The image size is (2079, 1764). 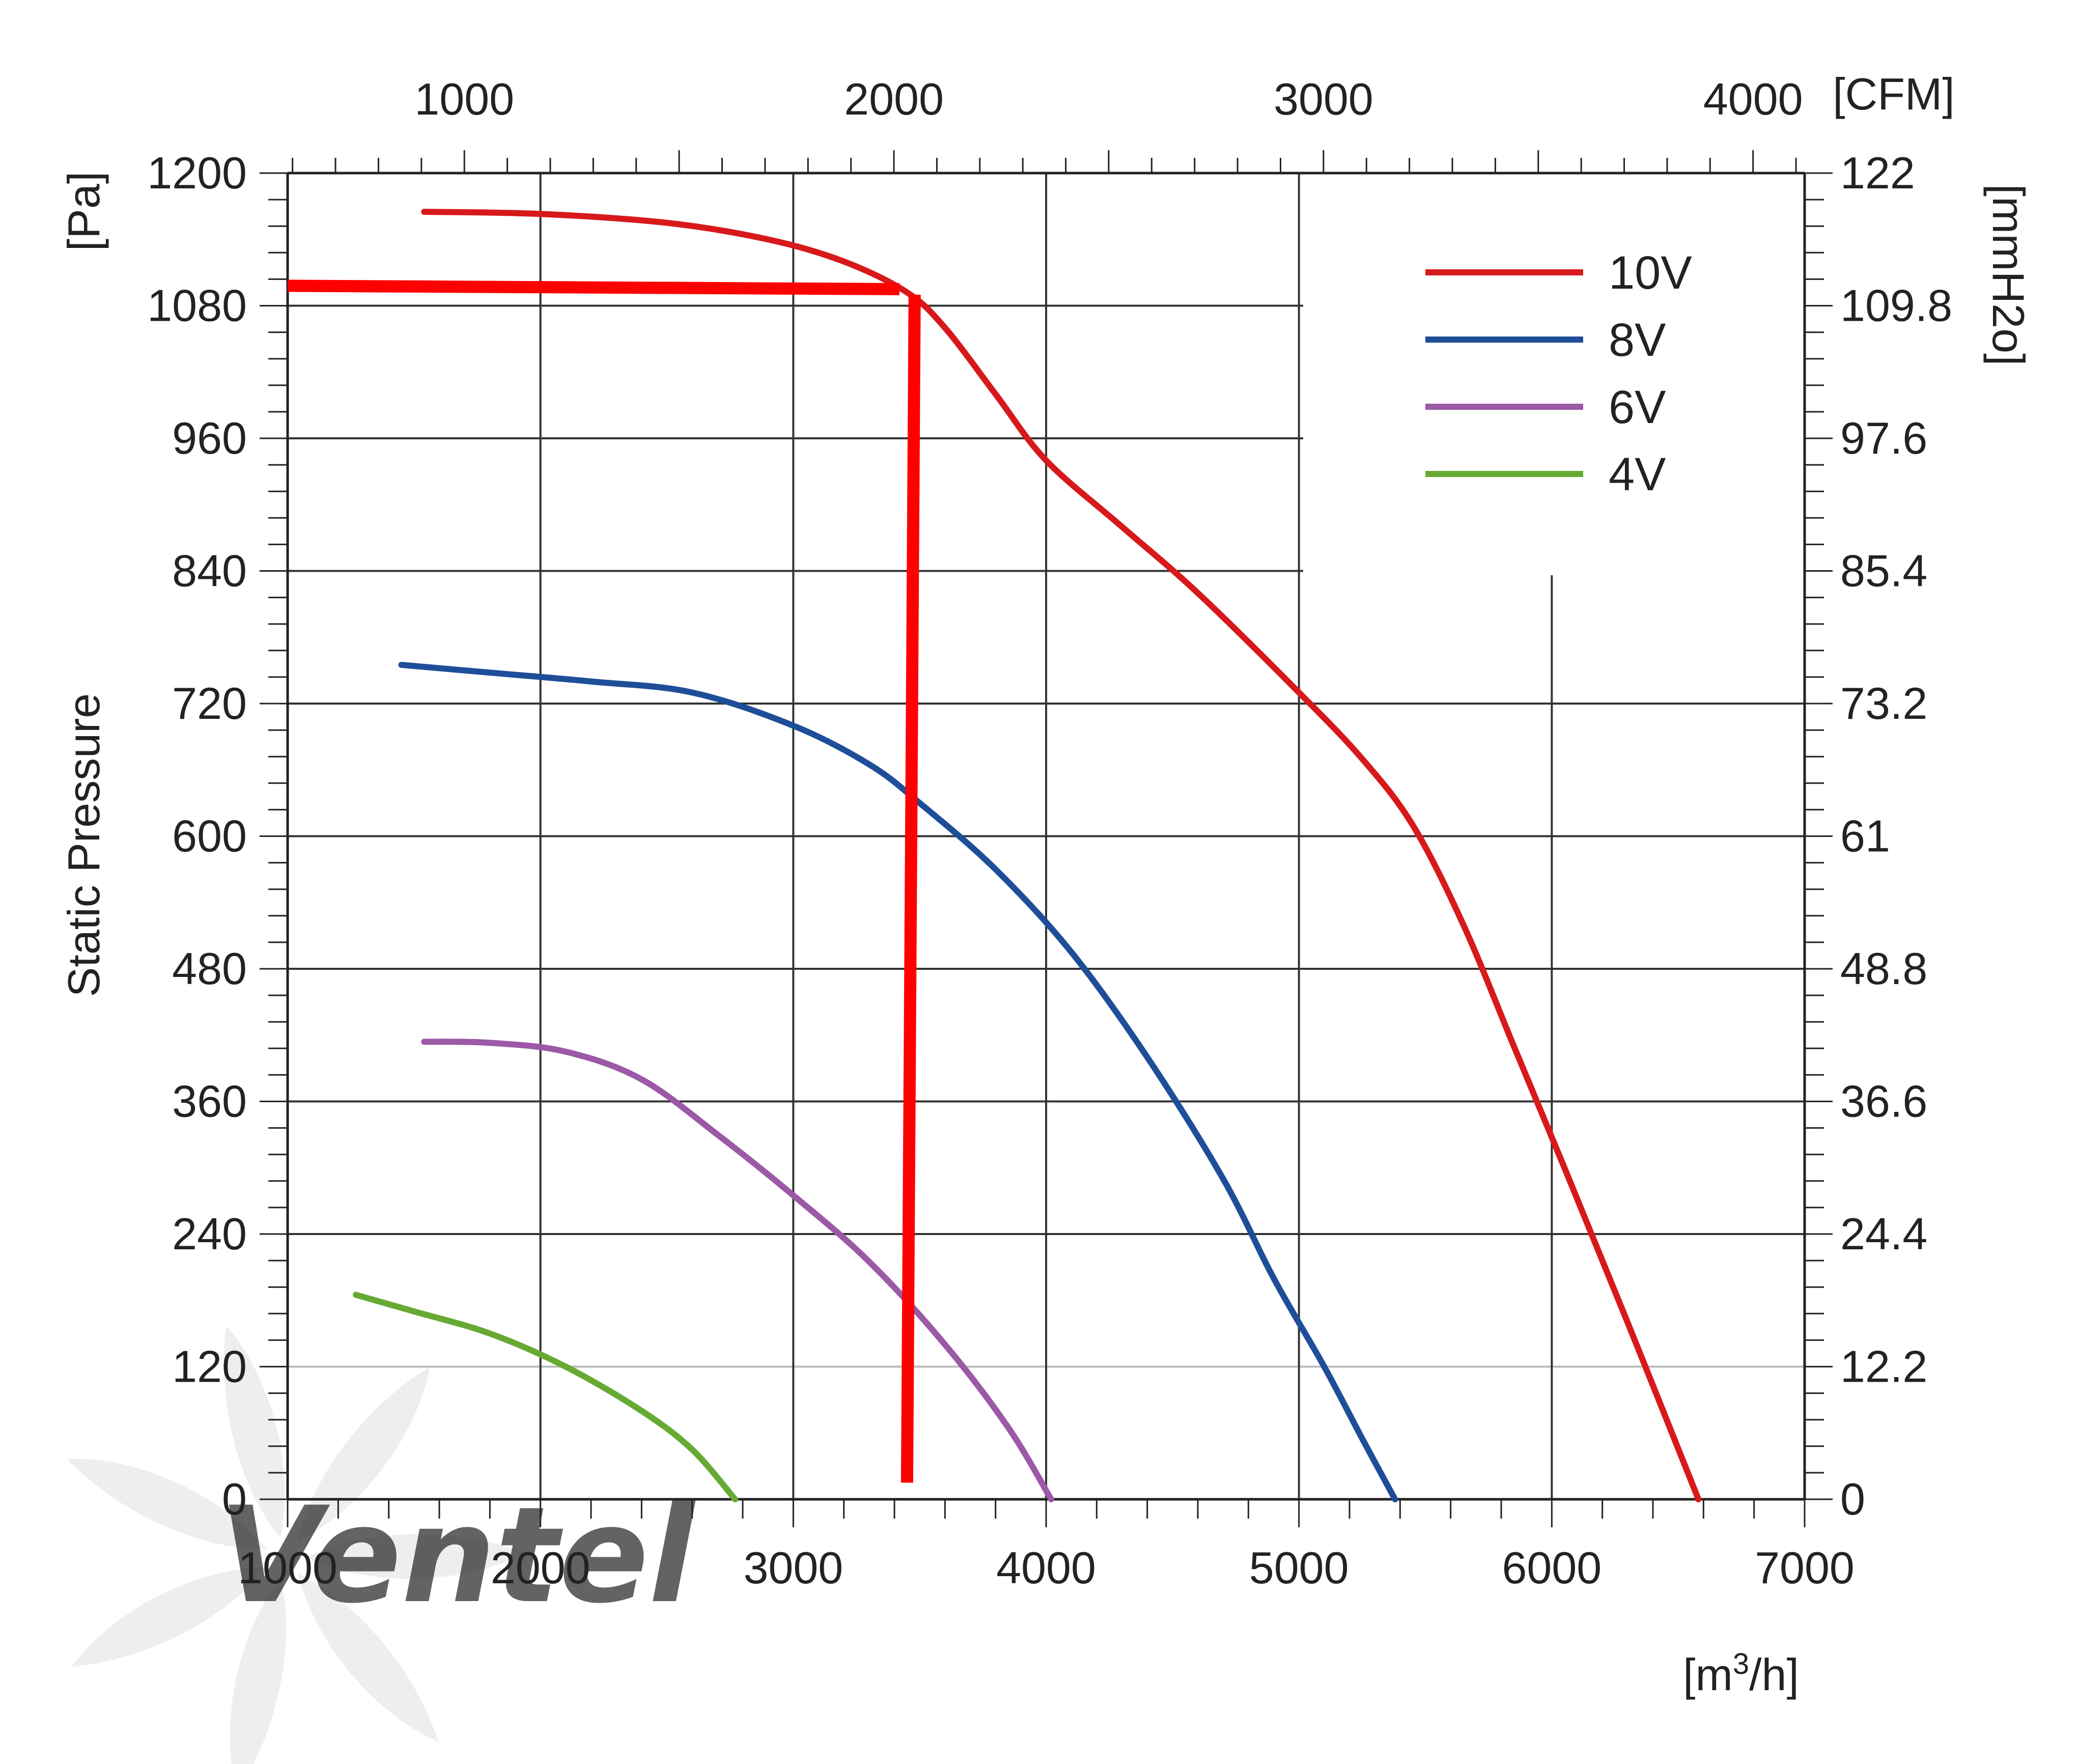 I want to click on watermark: Ventel, so click(x=381, y=1545).